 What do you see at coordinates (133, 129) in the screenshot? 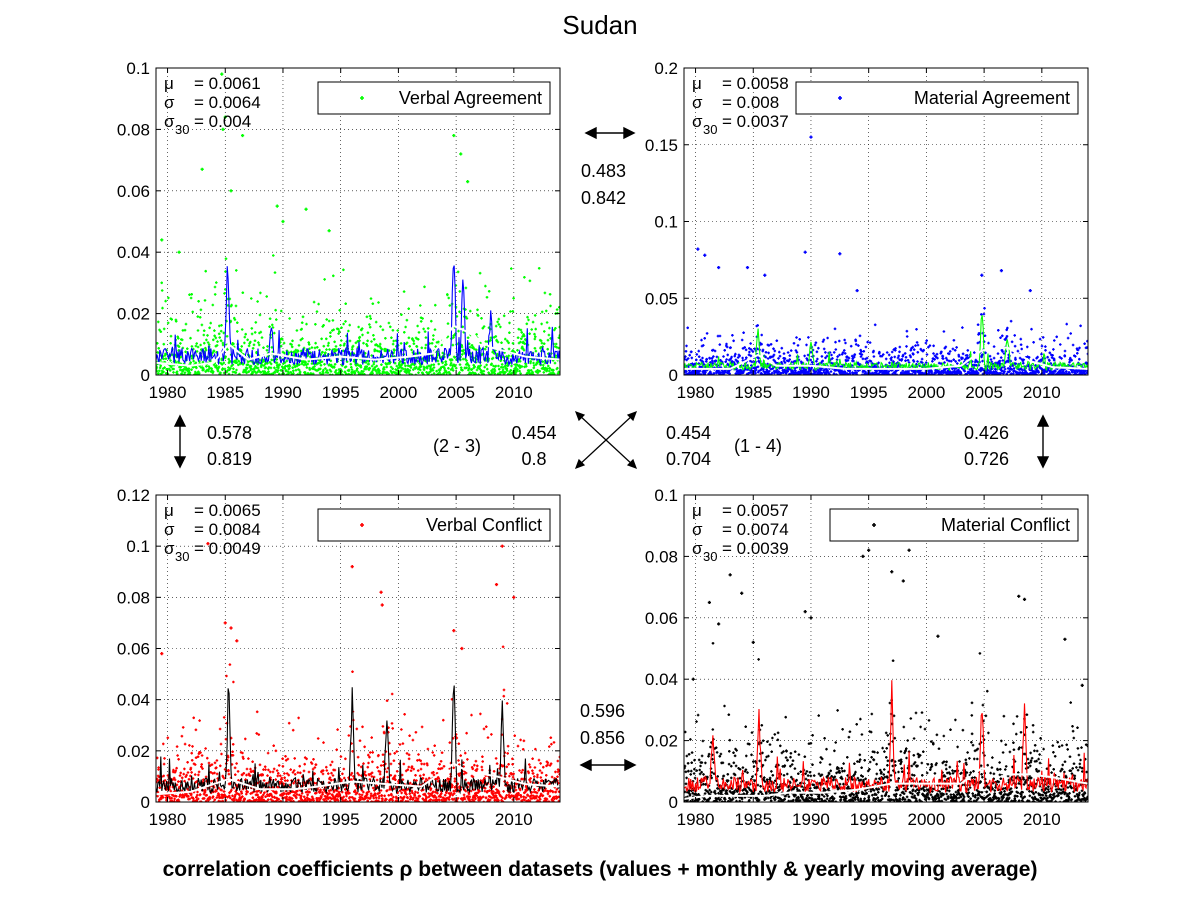
I see `y-tick-label: 0.08` at bounding box center [133, 129].